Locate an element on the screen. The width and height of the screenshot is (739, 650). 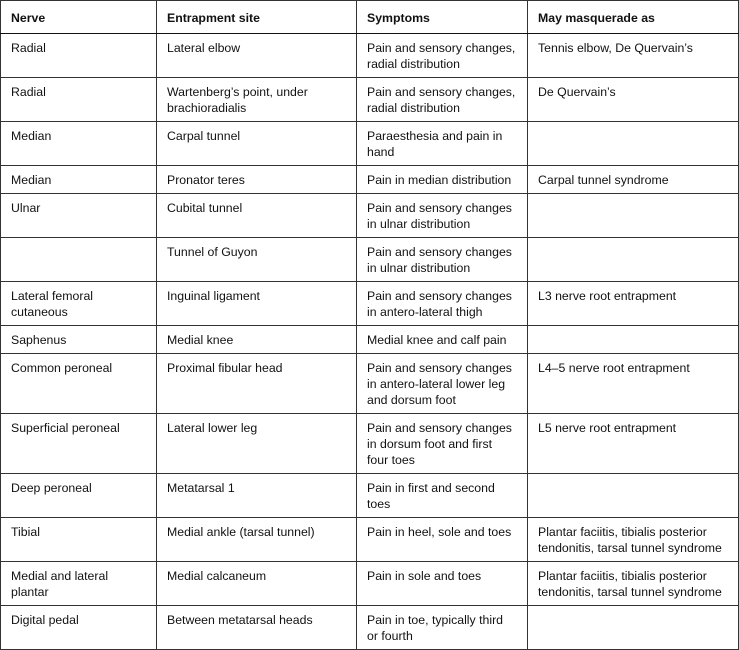
cell-line: tendonitis, tarsal tunnel syndrome is located at coordinates (630, 548).